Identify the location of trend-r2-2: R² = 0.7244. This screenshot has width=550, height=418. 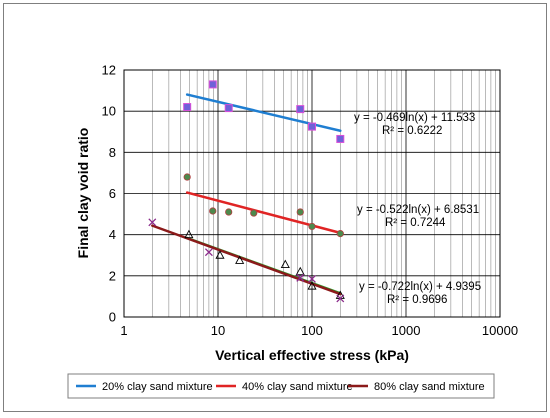
(415, 223).